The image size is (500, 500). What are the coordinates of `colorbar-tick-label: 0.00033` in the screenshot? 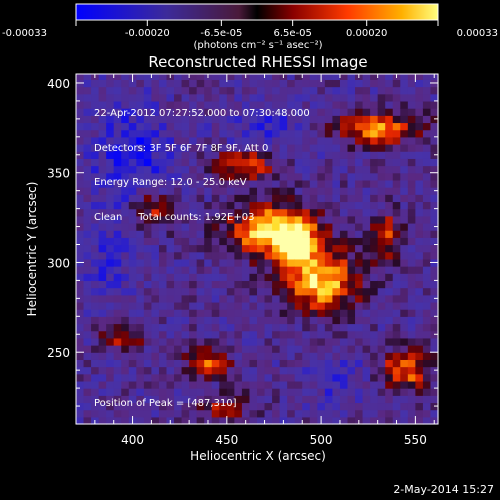 It's located at (477, 33).